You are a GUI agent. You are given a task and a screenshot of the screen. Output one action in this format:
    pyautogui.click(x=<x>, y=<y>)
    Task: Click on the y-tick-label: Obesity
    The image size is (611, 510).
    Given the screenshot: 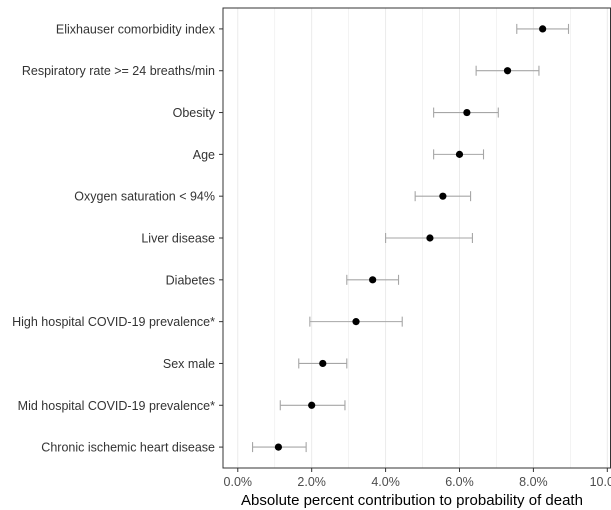 What is the action you would take?
    pyautogui.click(x=194, y=113)
    